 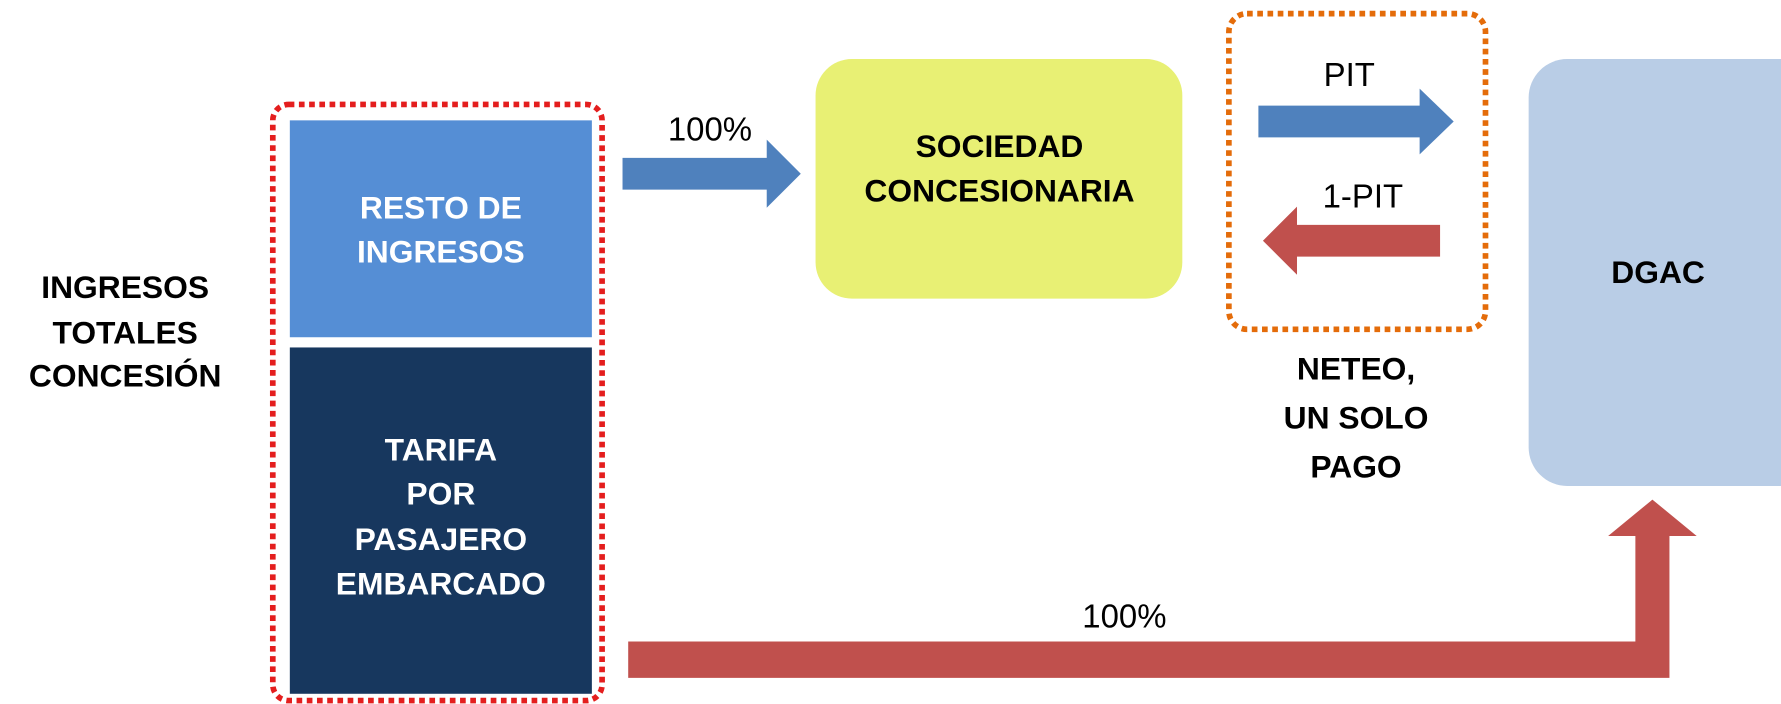 What do you see at coordinates (441, 539) in the screenshot?
I see `label-line: PASAJERO` at bounding box center [441, 539].